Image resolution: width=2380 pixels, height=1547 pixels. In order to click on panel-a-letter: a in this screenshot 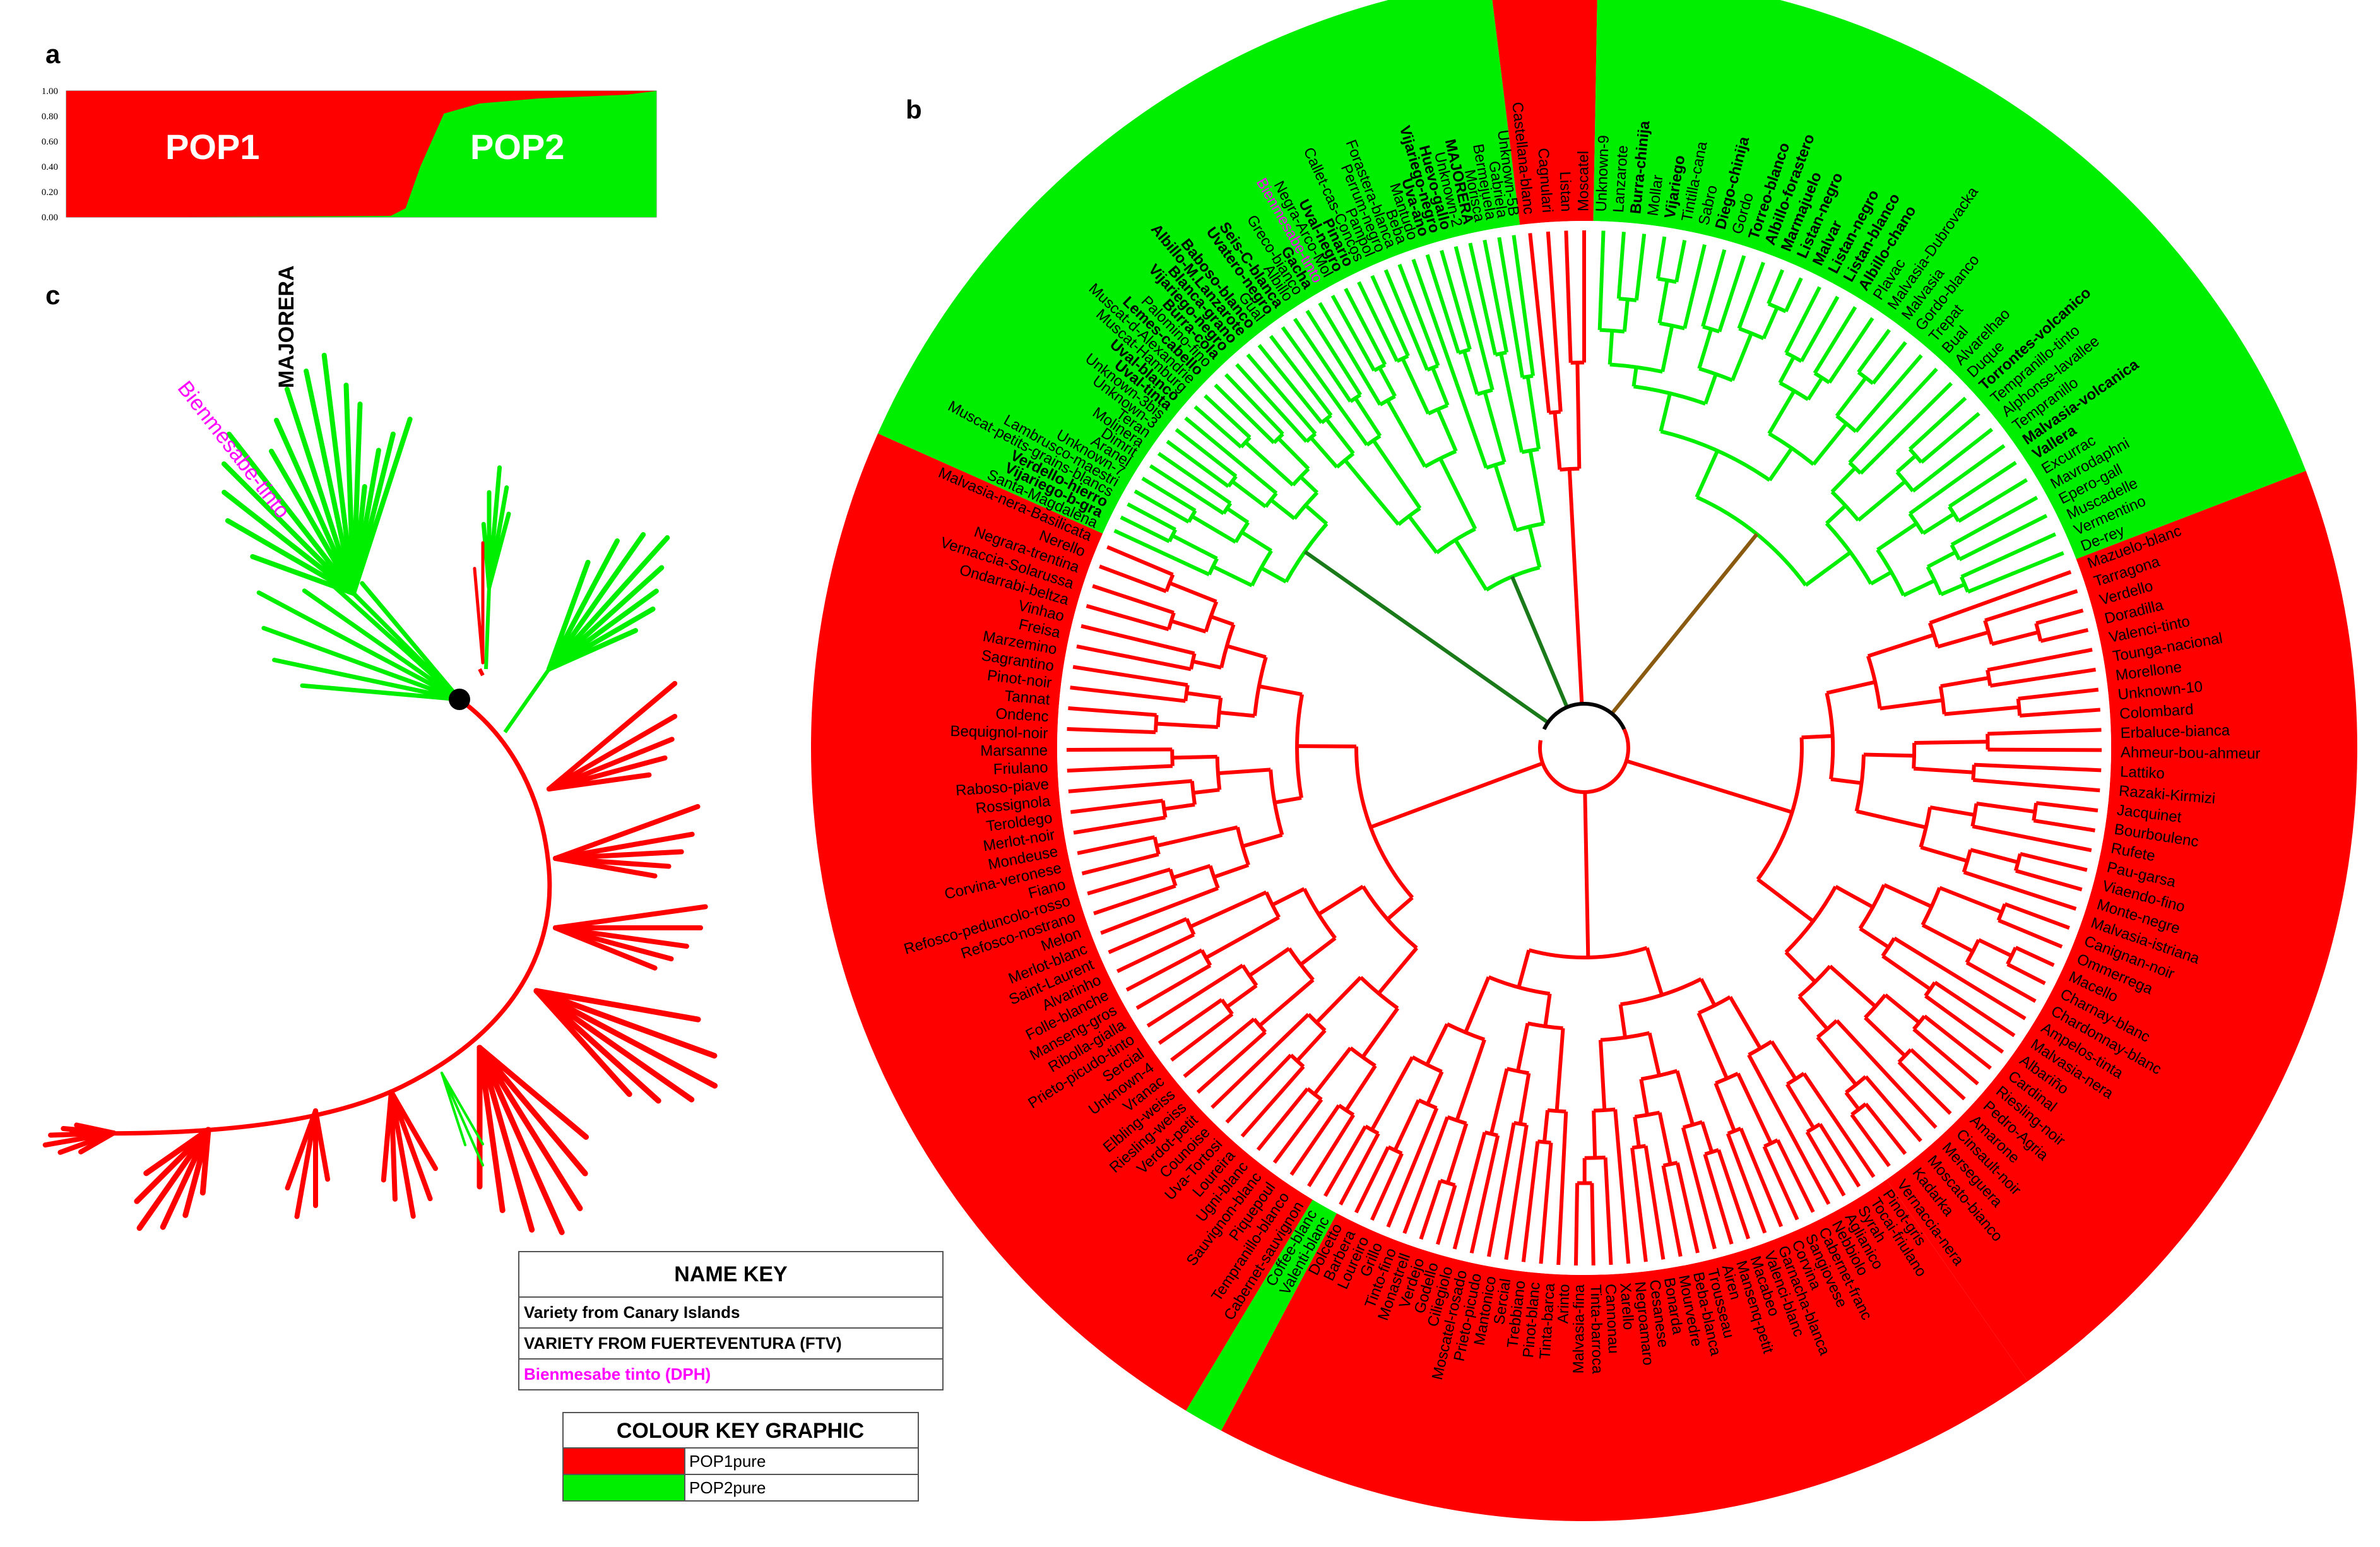, I will do `click(53, 54)`.